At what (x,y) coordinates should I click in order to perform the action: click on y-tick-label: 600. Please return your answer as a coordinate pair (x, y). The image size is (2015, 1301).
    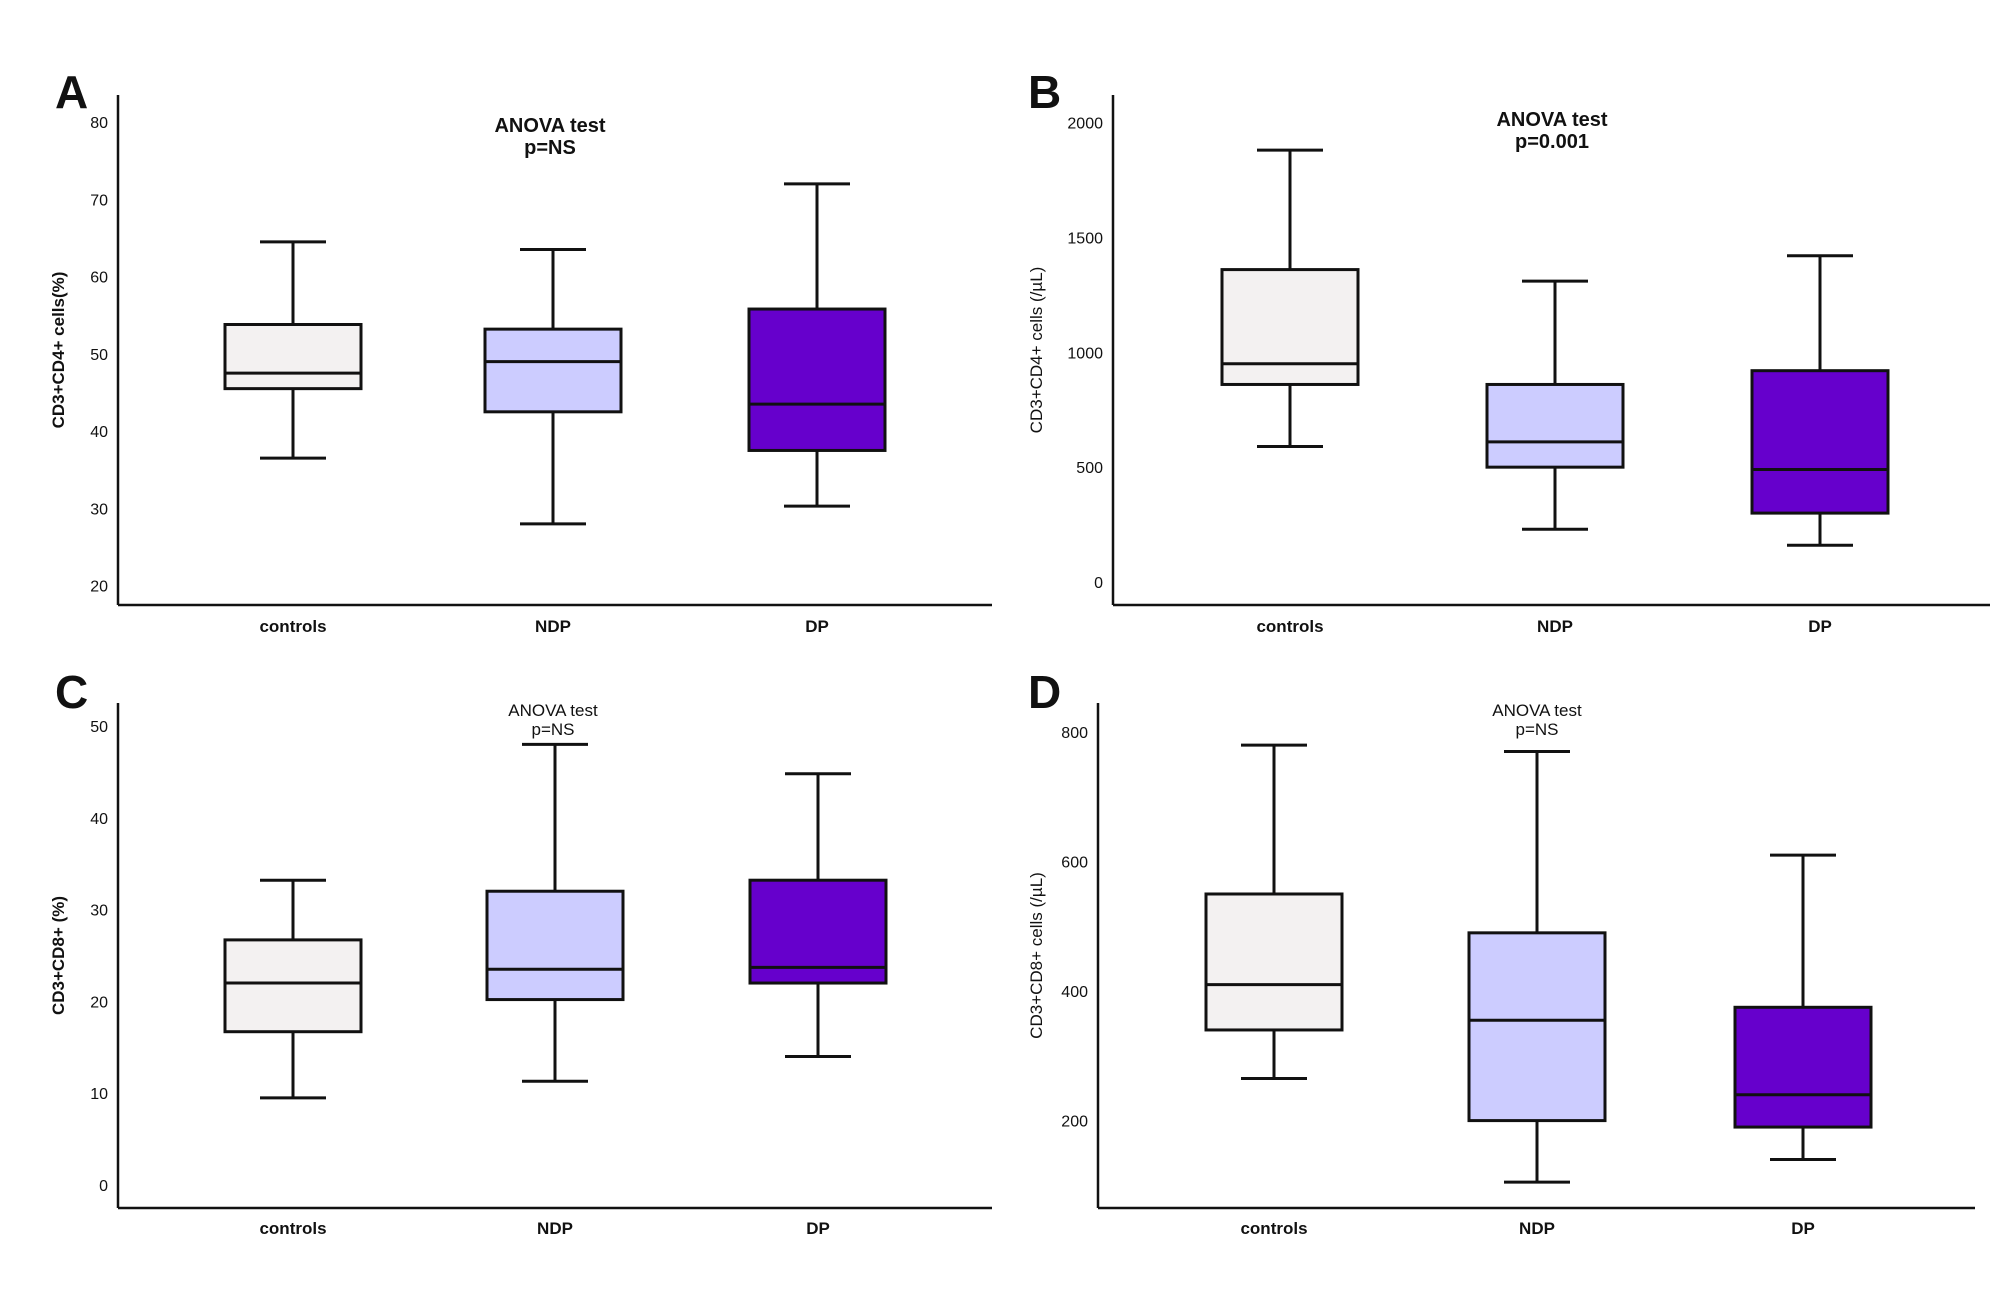
    Looking at the image, I should click on (1074, 863).